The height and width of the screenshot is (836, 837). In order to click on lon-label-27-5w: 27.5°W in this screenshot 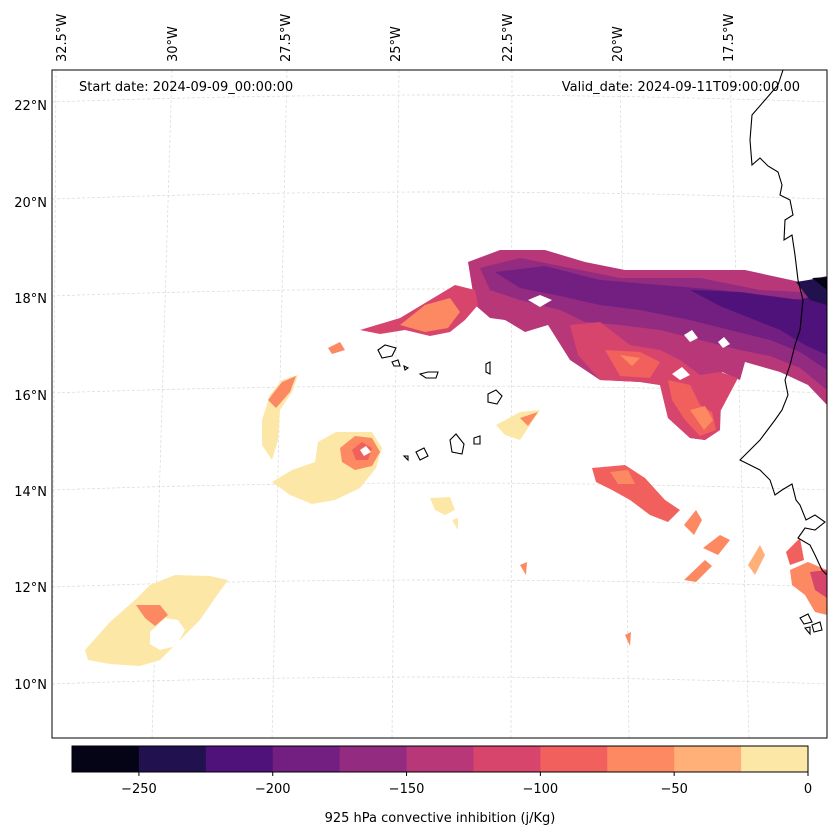, I will do `click(286, 38)`.